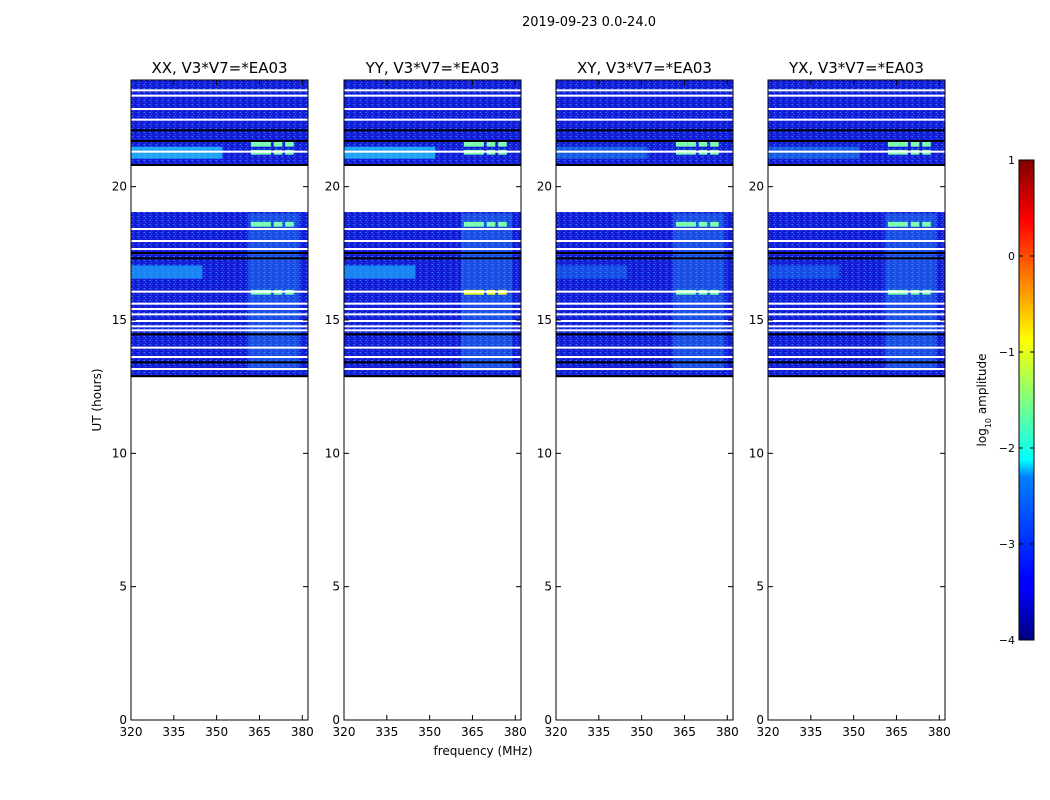  Describe the element at coordinates (97, 399) in the screenshot. I see `y-axis-label: UT (hours)` at that location.